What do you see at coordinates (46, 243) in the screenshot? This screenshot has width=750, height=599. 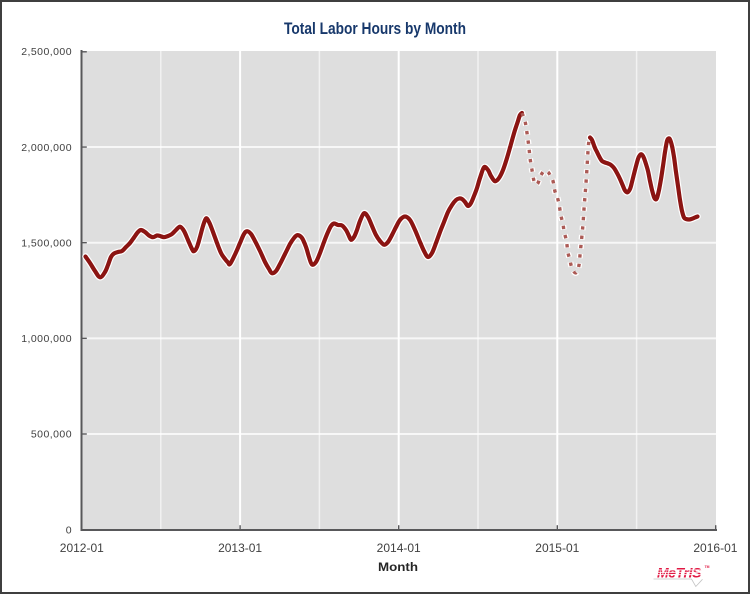 I see `svg-text: 1,500,000` at bounding box center [46, 243].